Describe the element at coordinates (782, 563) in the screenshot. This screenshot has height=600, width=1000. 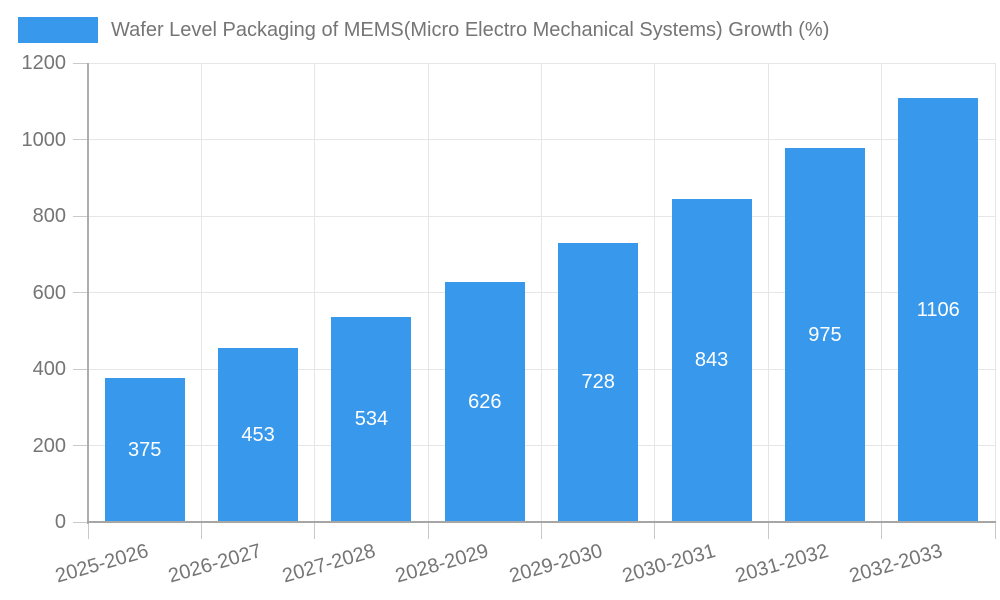
I see `x-tick-label: 2031-2032` at that location.